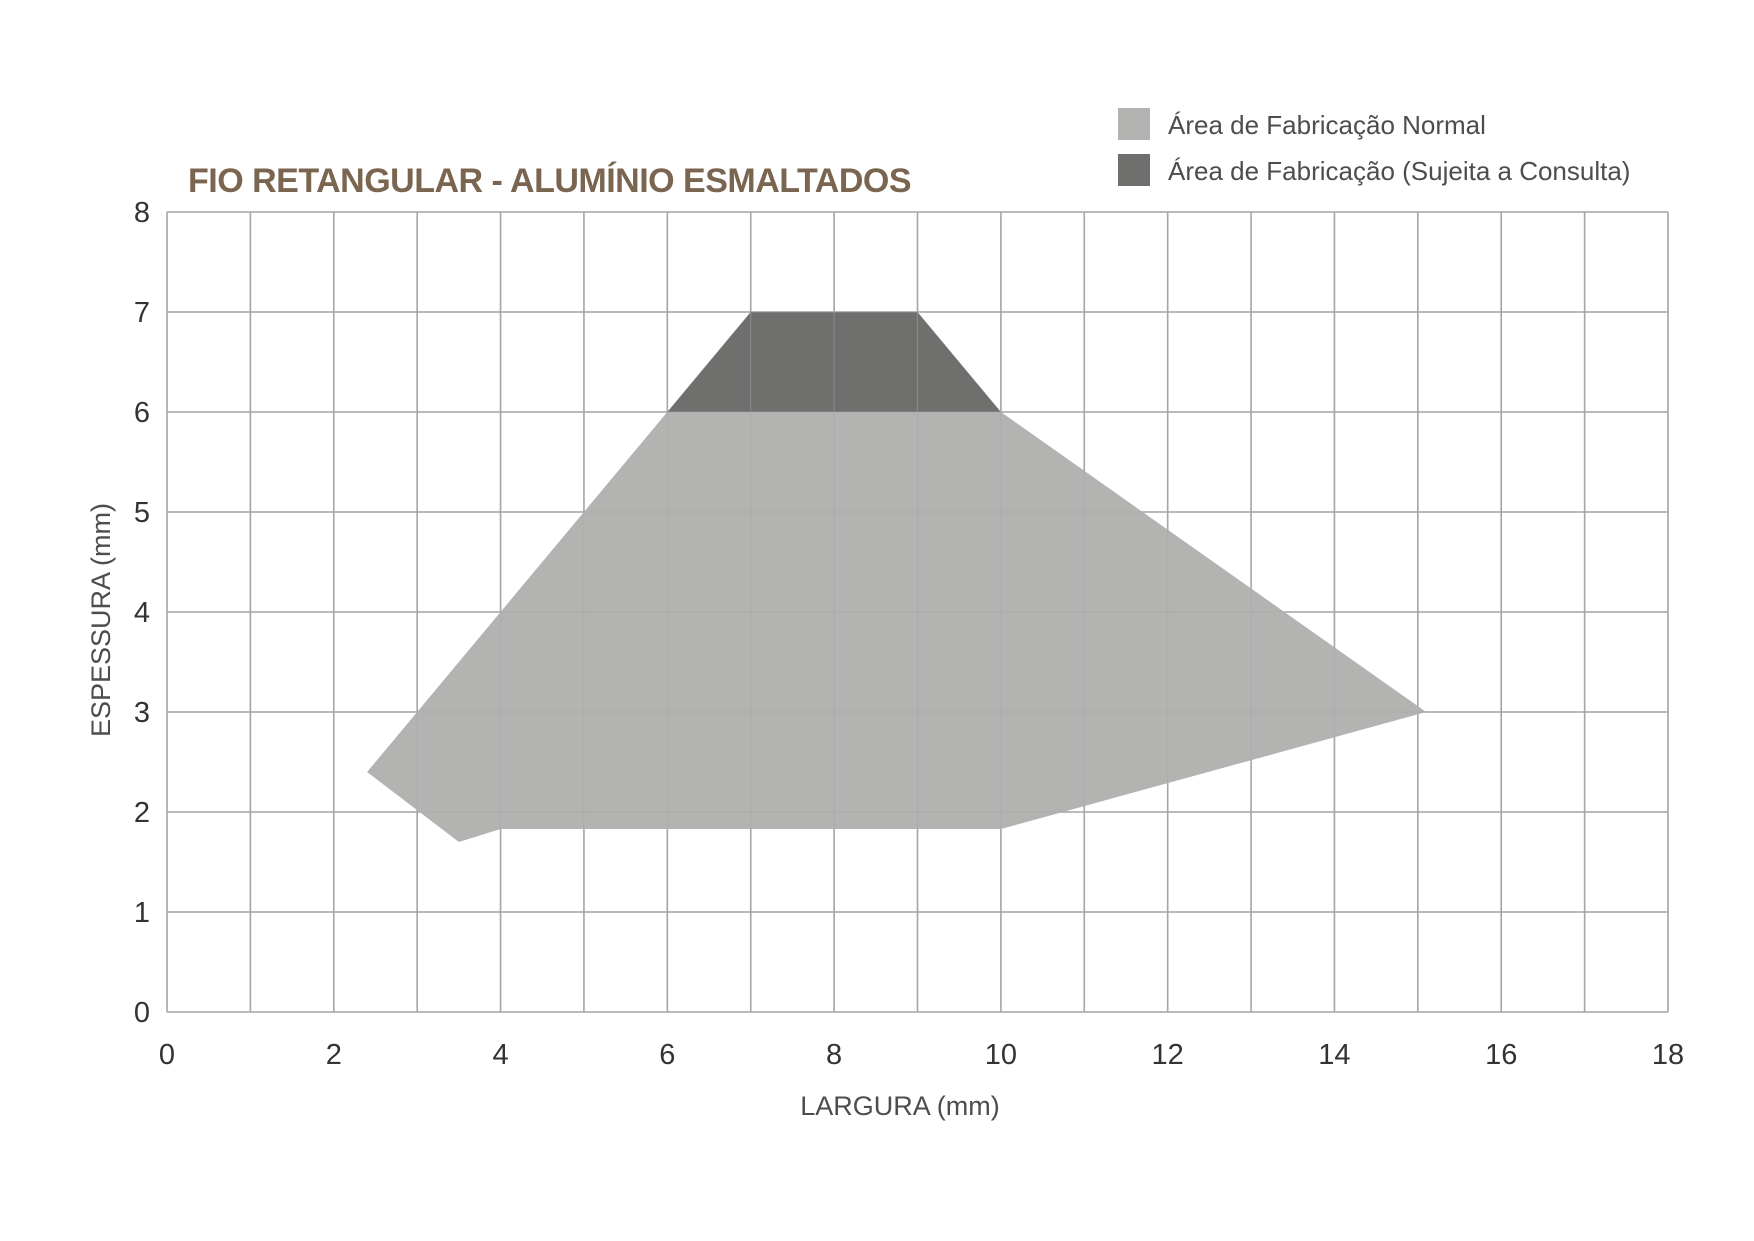 Image resolution: width=1754 pixels, height=1241 pixels. I want to click on y-tick-label: 1, so click(142, 913).